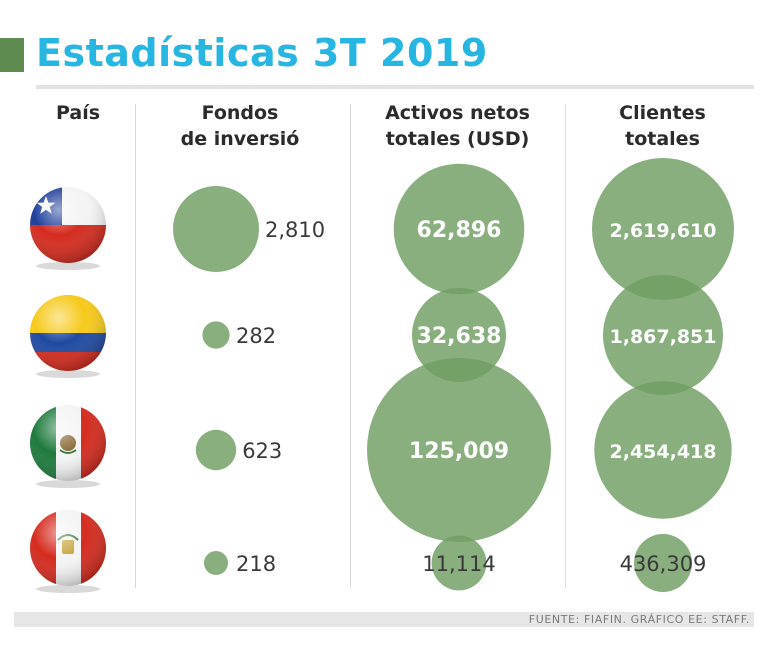 The width and height of the screenshot is (768, 657). I want to click on footer-bar, so click(384, 619).